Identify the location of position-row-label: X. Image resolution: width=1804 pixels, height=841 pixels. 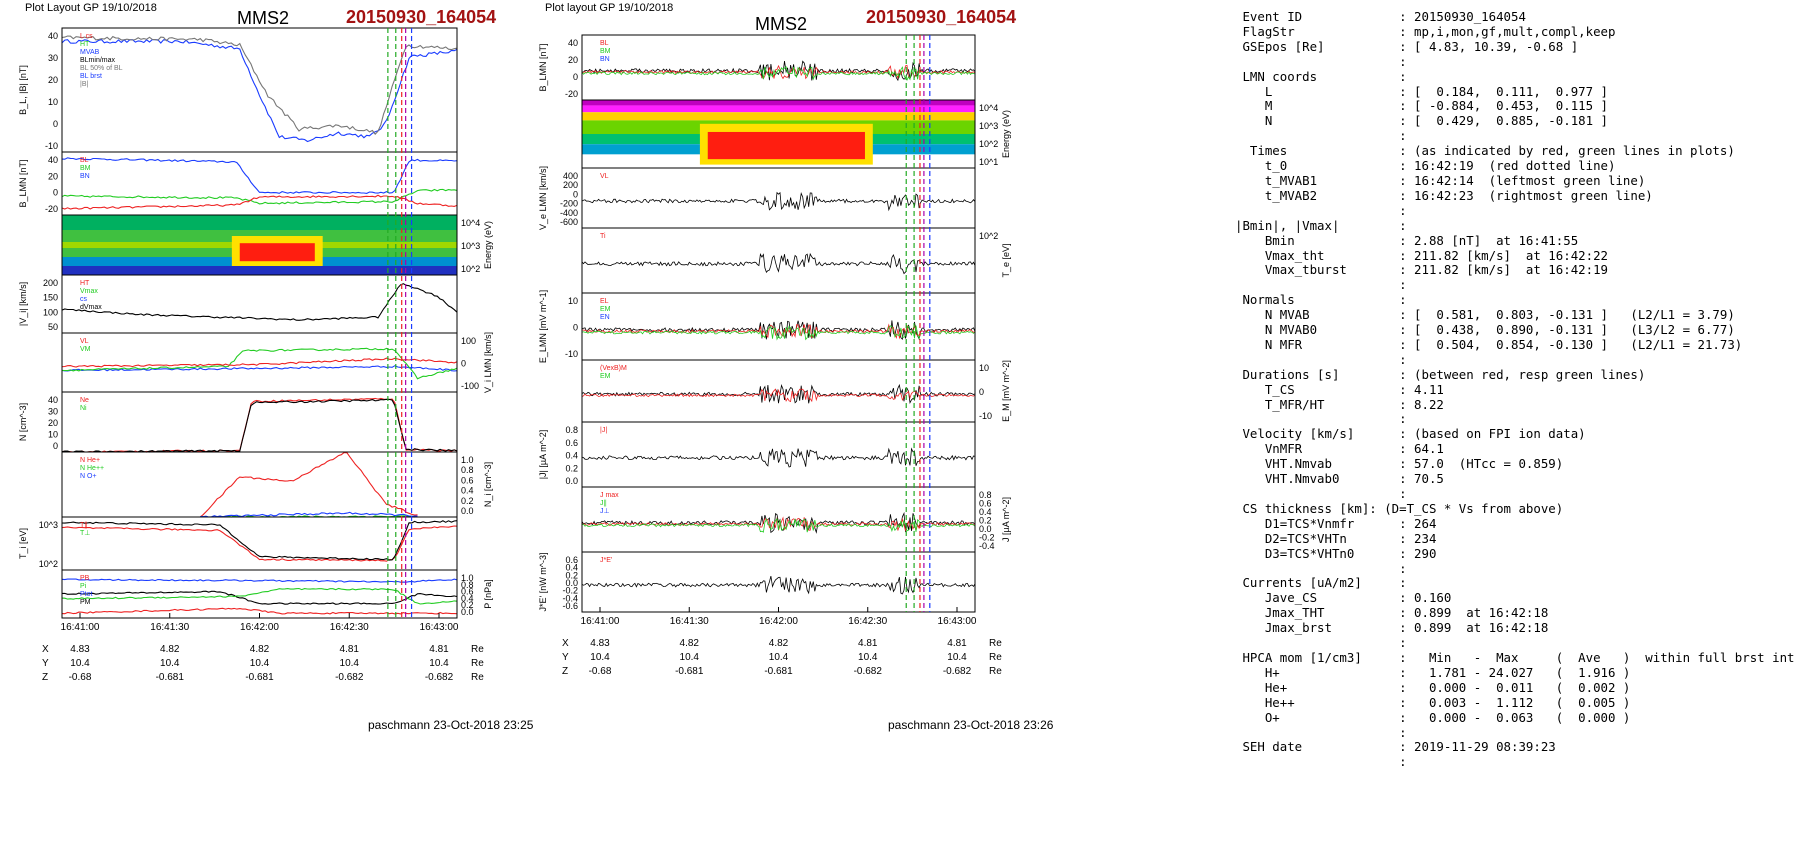
(45, 649).